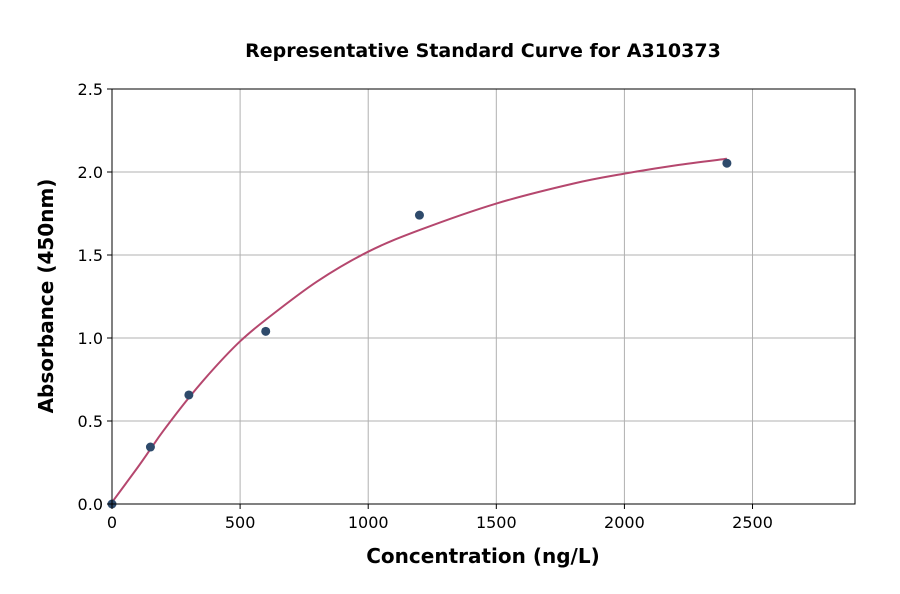 The image size is (900, 594). Describe the element at coordinates (482, 556) in the screenshot. I see `x-axis-label: Concentration (ng/L)` at that location.